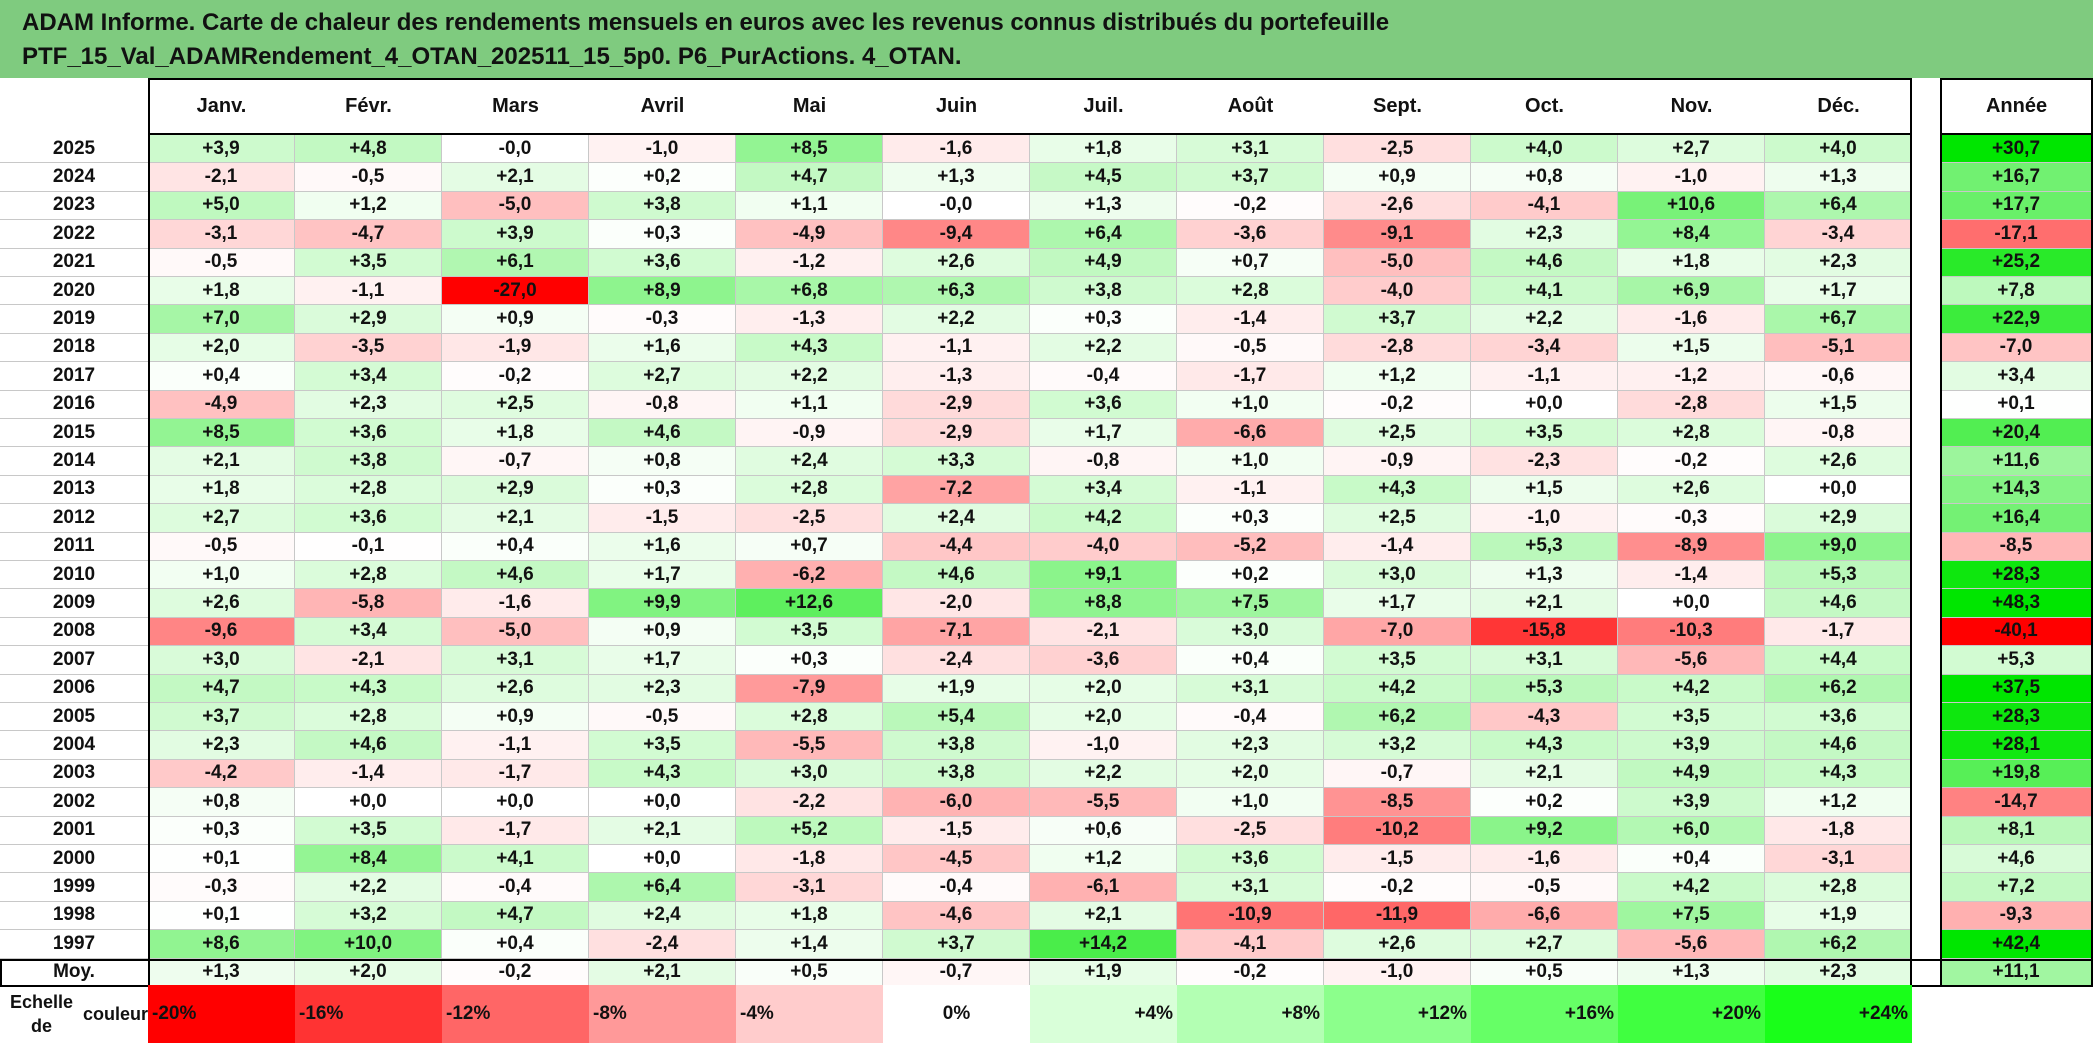 The height and width of the screenshot is (1043, 2093). Describe the element at coordinates (662, 972) in the screenshot. I see `average-cell: +2,1` at that location.